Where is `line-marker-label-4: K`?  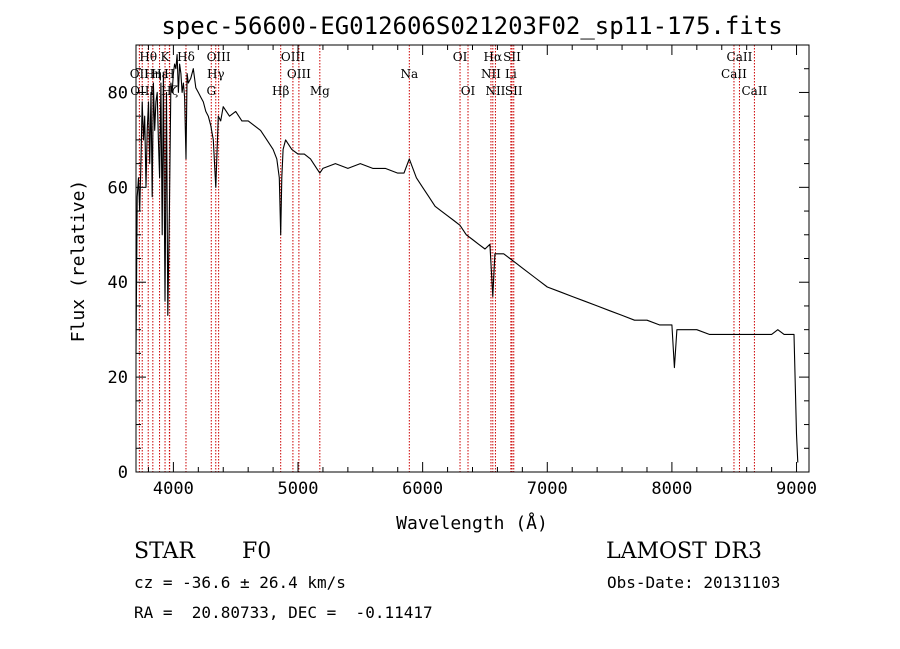 line-marker-label-4: K is located at coordinates (166, 57).